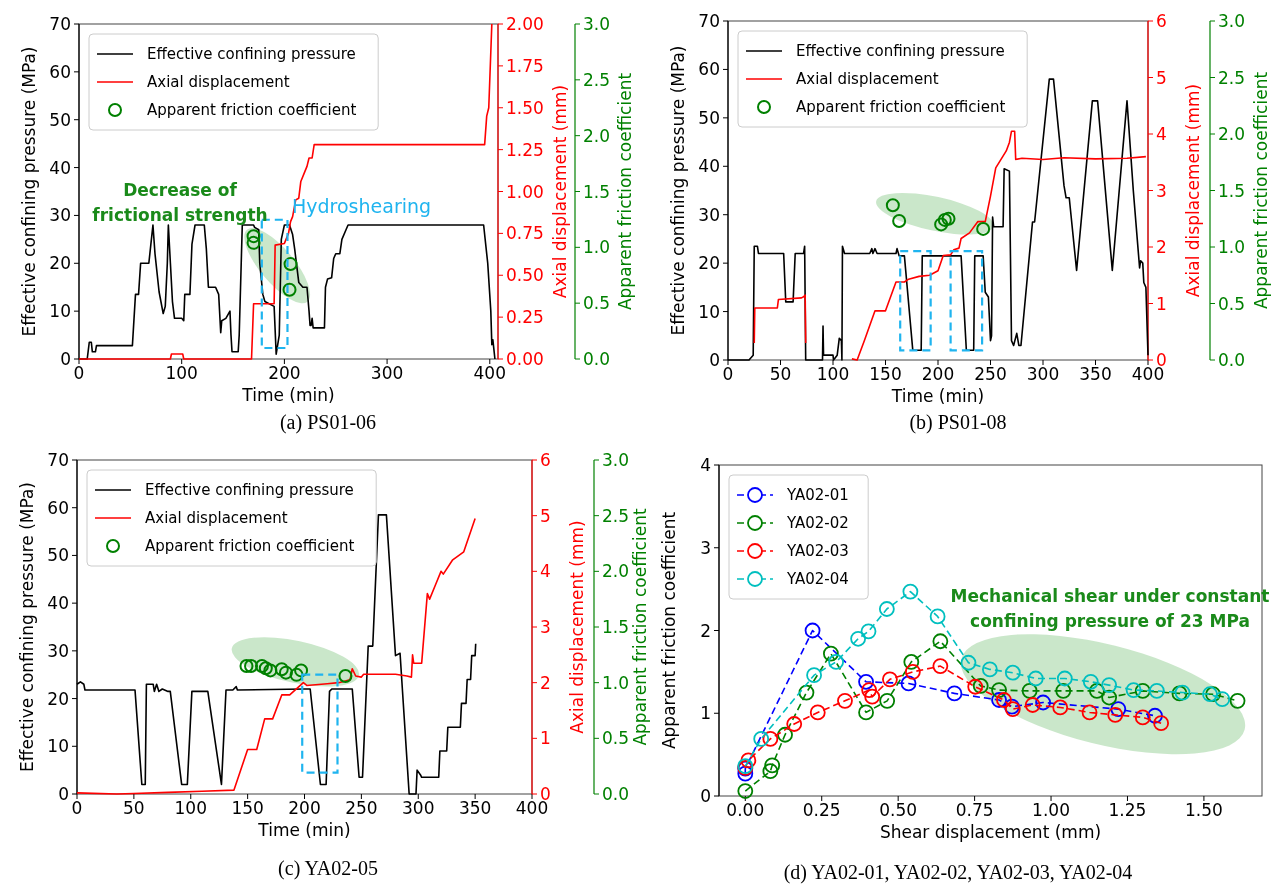 The image size is (1272, 884). What do you see at coordinates (898, 810) in the screenshot?
I see `x-tick-label: 0.50` at bounding box center [898, 810].